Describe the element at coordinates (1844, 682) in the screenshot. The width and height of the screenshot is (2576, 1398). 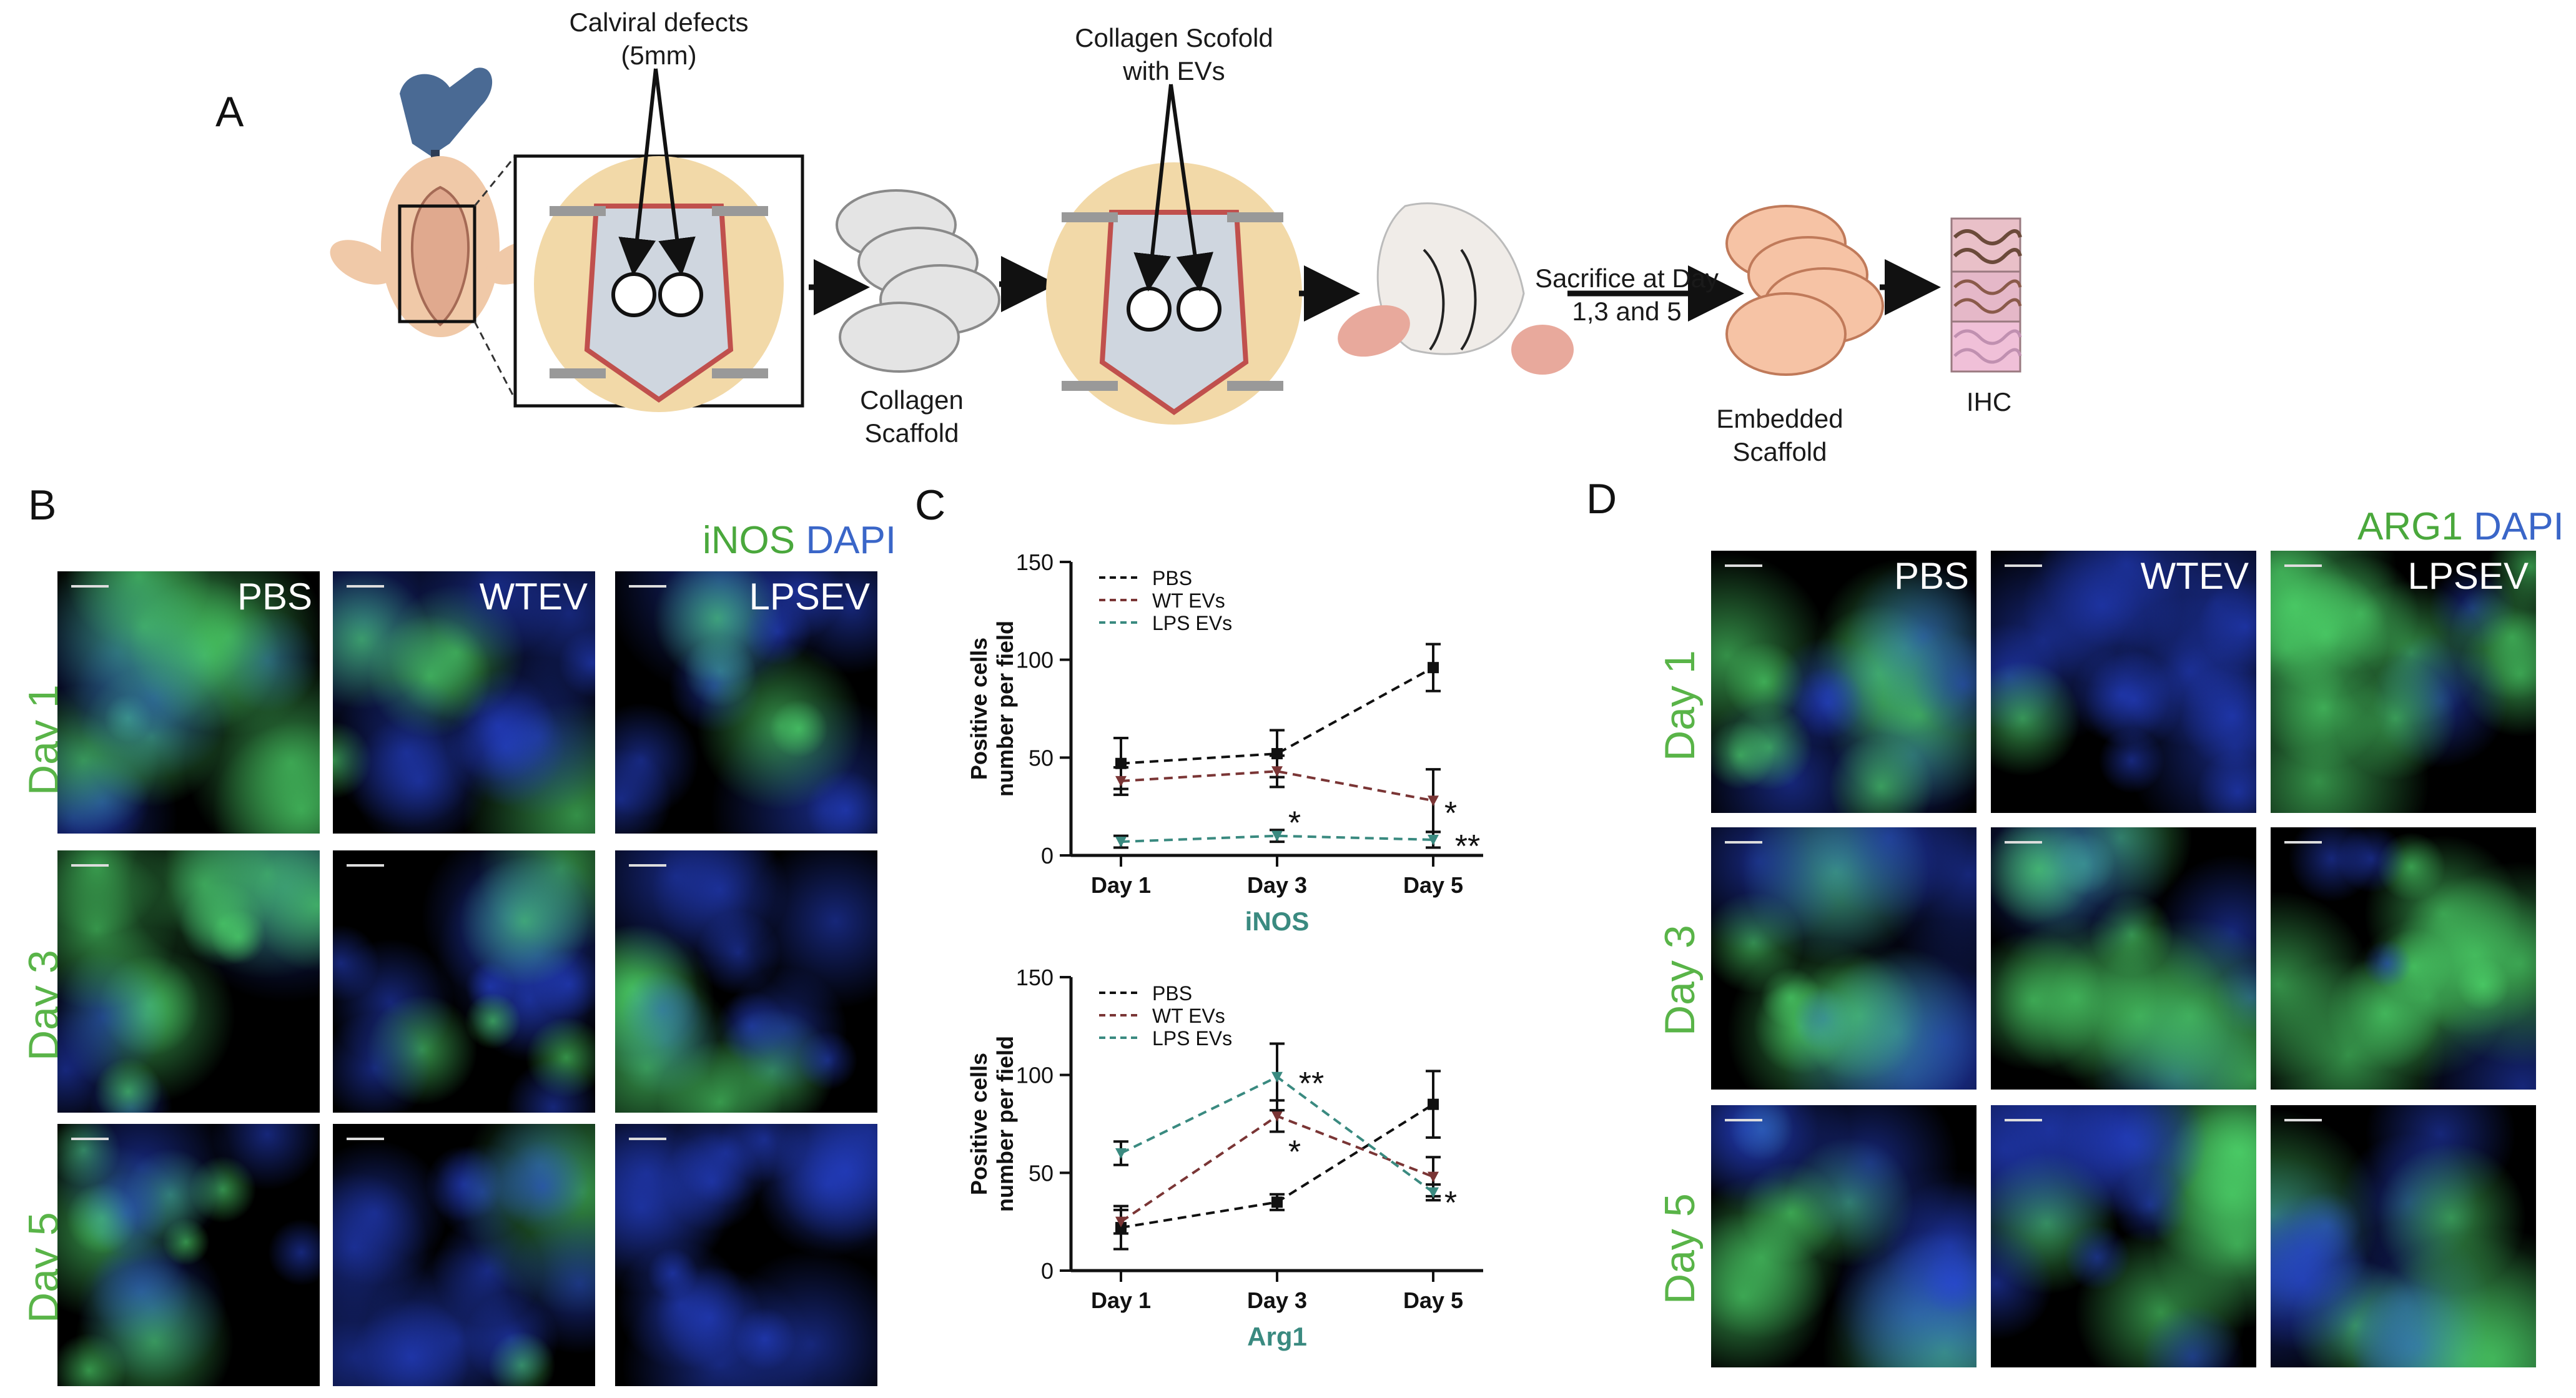
I see `panel_d-micrograph-r1-c1: PBS` at that location.